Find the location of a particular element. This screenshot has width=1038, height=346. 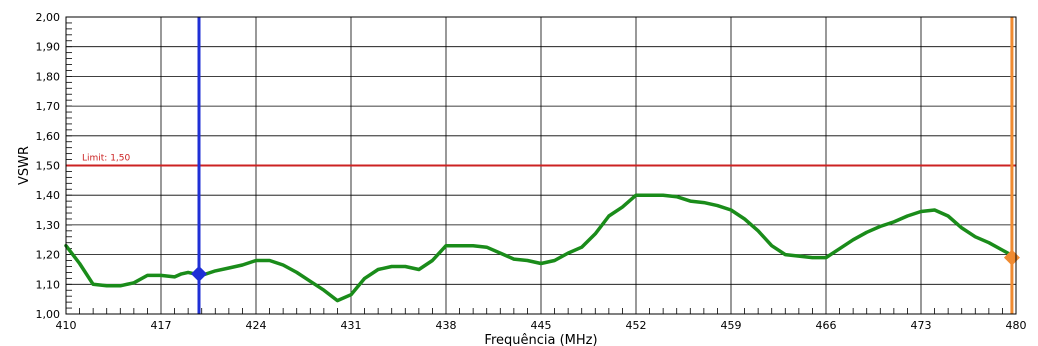

y-tick-label: 2,00 is located at coordinates (48, 17).